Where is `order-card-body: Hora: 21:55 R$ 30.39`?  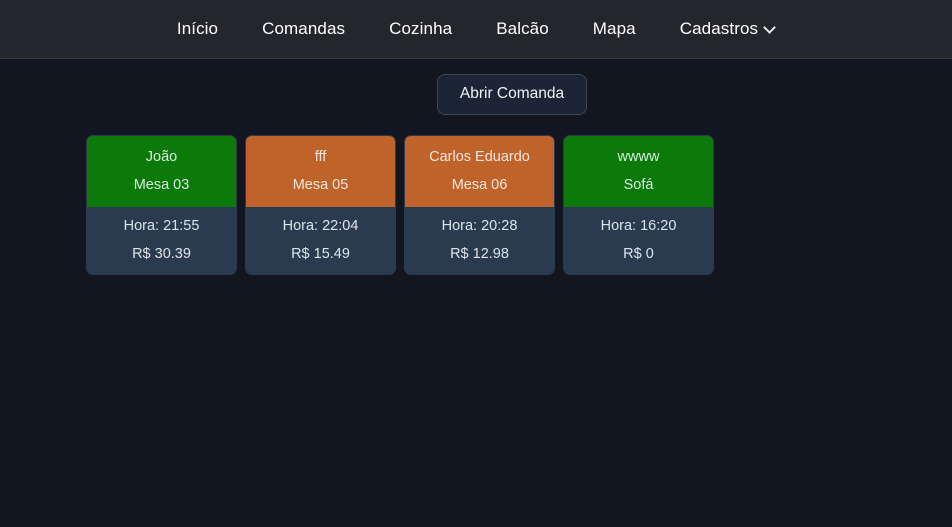 order-card-body: Hora: 21:55 R$ 30.39 is located at coordinates (161, 240).